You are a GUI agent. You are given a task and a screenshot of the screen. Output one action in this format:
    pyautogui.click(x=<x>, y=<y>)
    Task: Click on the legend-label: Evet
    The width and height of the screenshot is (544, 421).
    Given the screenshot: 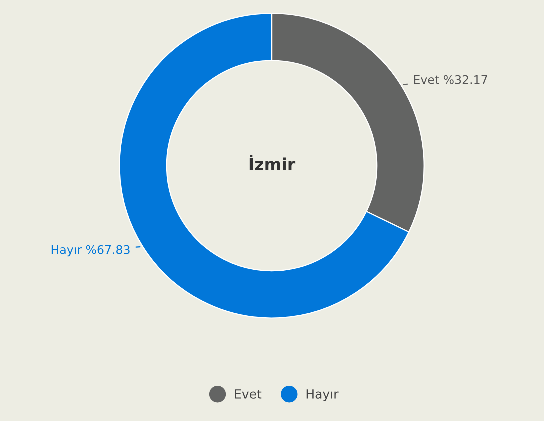 What is the action you would take?
    pyautogui.click(x=248, y=394)
    